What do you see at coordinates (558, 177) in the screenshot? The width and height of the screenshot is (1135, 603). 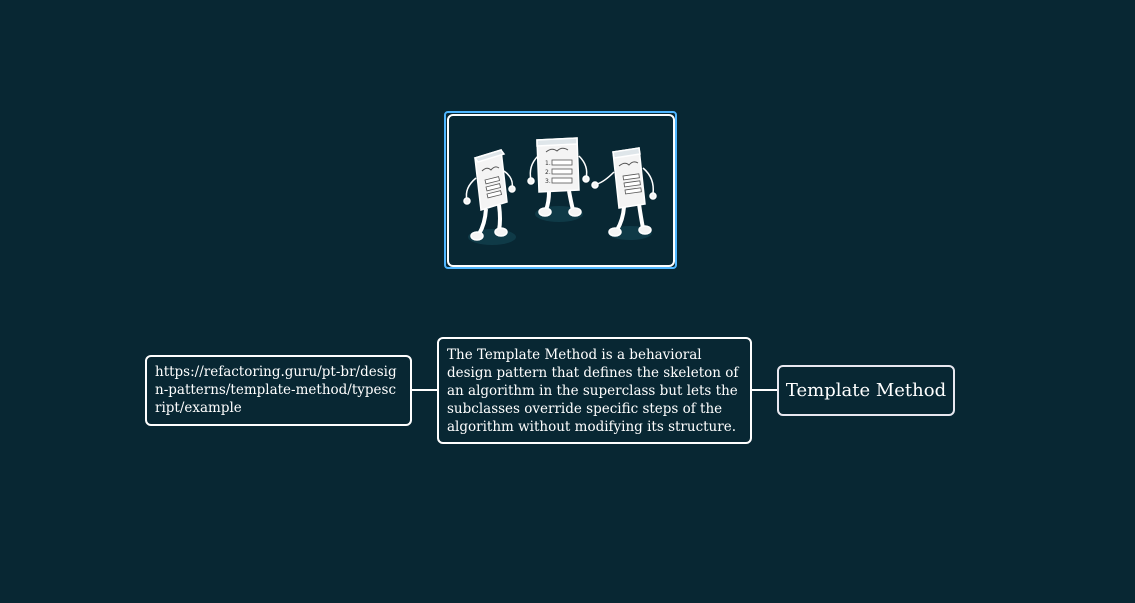 I see `middle-document-character: 1. 2. 3.` at bounding box center [558, 177].